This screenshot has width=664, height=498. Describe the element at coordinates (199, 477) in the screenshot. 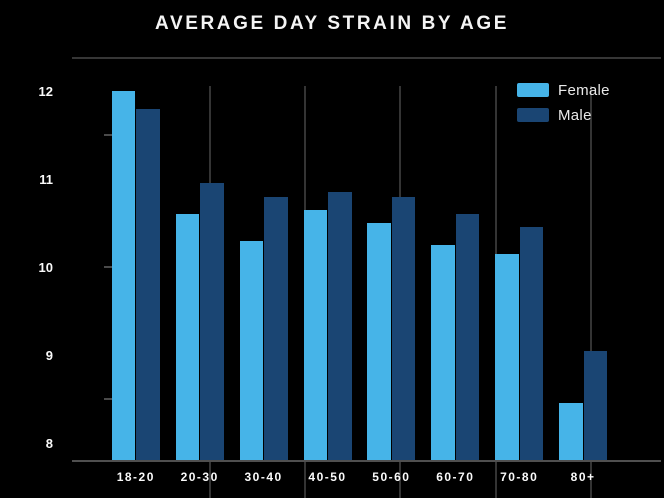

I see `x-axis-label: 20-30` at that location.